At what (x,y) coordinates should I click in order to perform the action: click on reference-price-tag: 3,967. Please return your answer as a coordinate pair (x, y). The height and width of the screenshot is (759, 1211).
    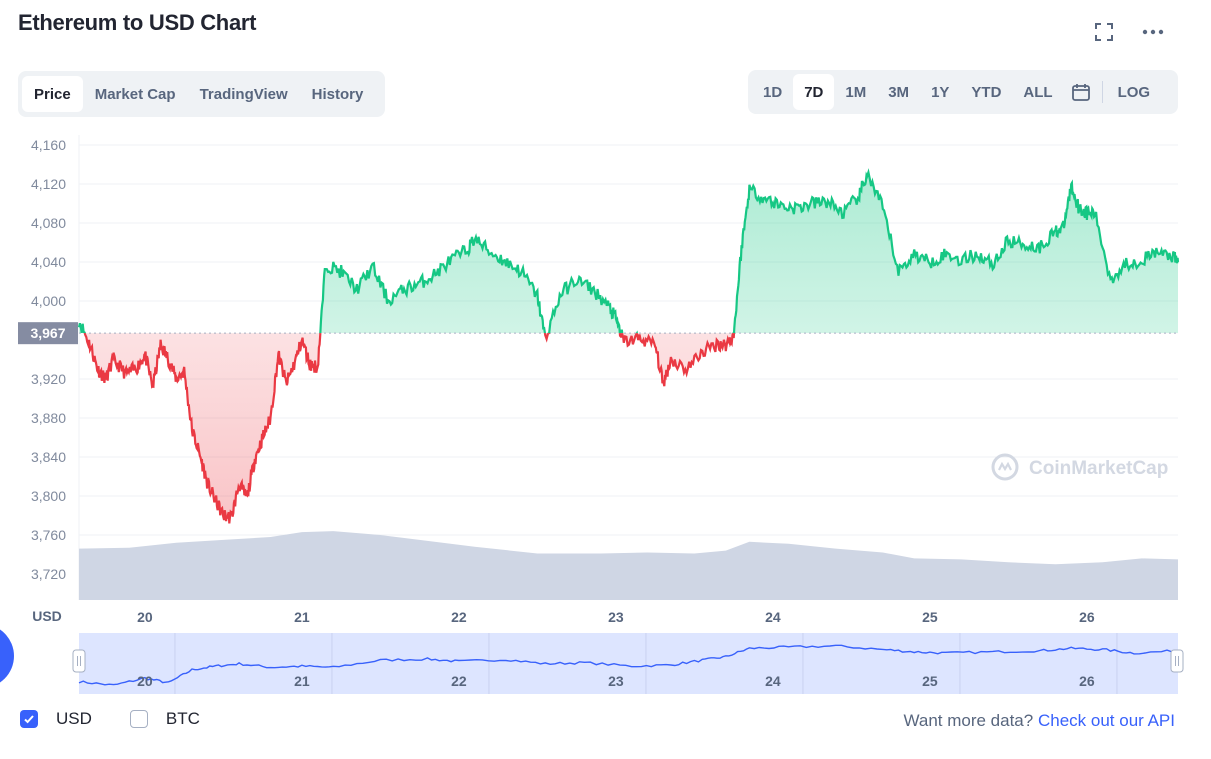
    Looking at the image, I should click on (48, 333).